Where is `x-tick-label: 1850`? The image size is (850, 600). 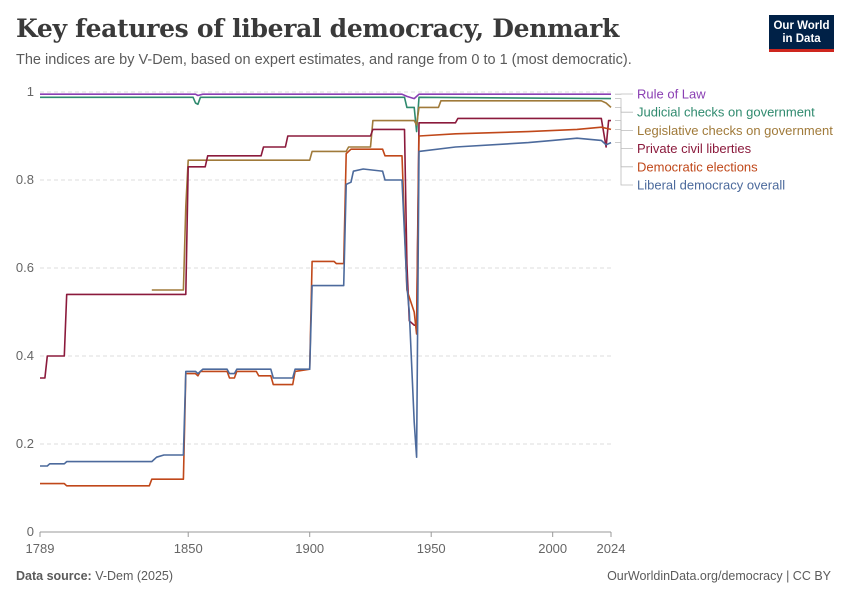
x-tick-label: 1850 is located at coordinates (188, 548).